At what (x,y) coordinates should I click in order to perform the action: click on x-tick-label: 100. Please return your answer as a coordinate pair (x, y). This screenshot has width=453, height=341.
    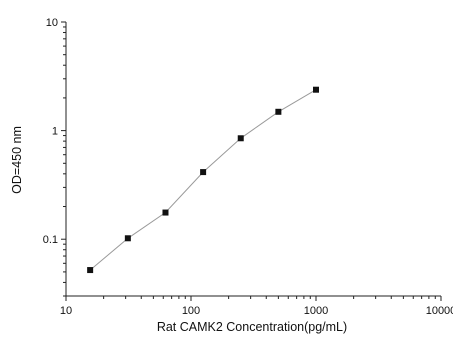
    Looking at the image, I should click on (191, 311).